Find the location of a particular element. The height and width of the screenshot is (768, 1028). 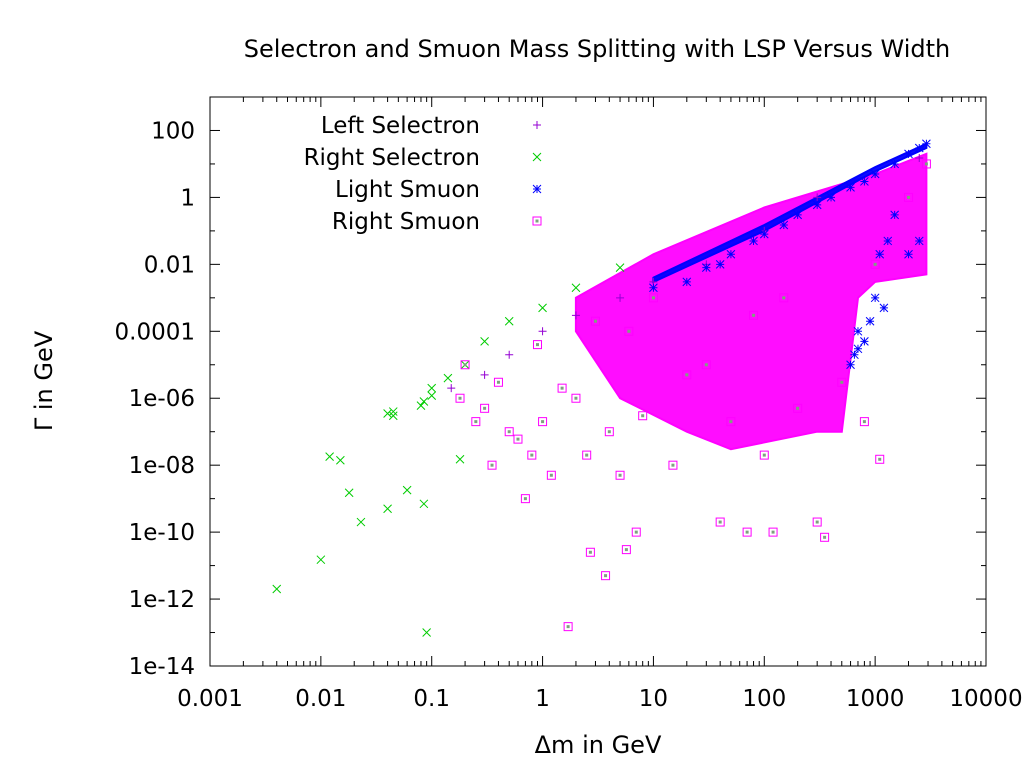

x-tick-label: 0.1 is located at coordinates (431, 699).